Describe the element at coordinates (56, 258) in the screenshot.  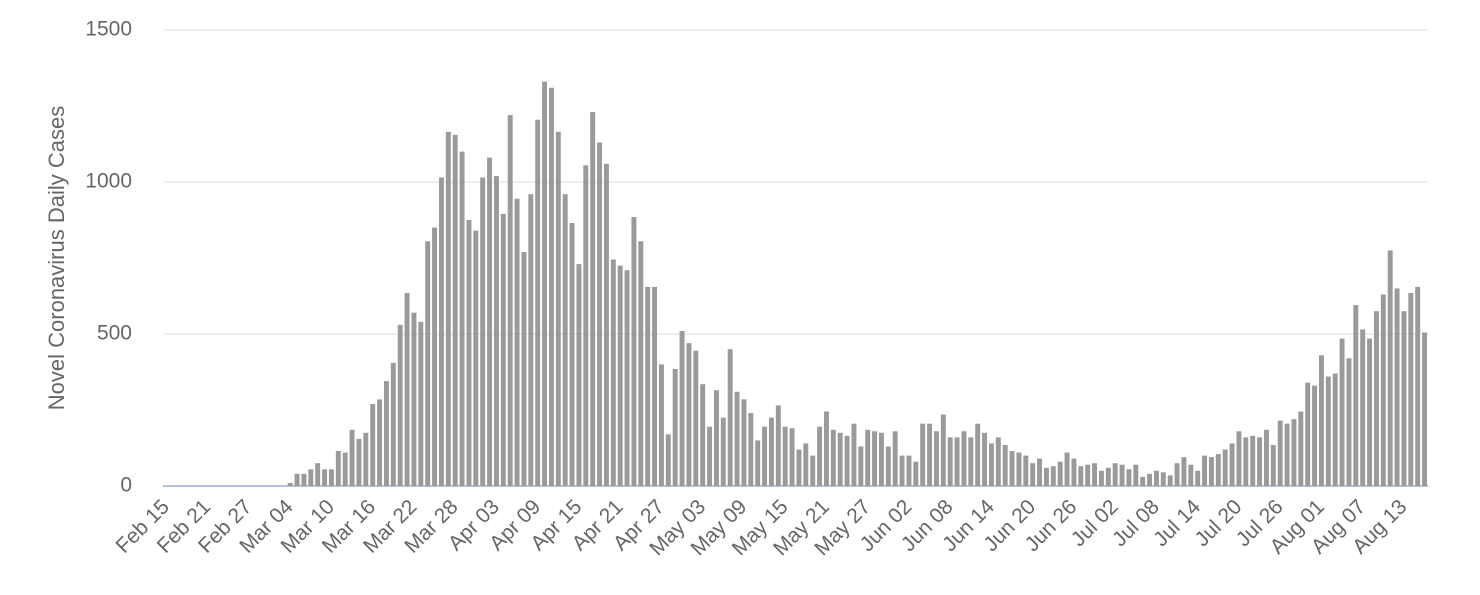
I see `y-axis-label: Novel Coronavirus Daily Cases` at that location.